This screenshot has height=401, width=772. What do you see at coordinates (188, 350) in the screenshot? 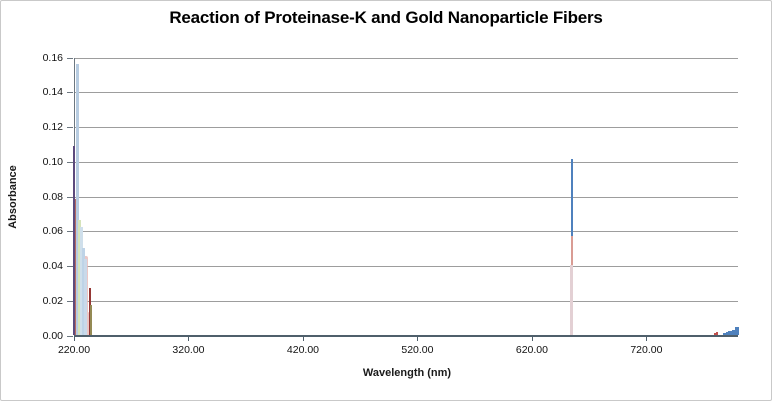
I see `x-tick-label: 320.00` at bounding box center [188, 350].